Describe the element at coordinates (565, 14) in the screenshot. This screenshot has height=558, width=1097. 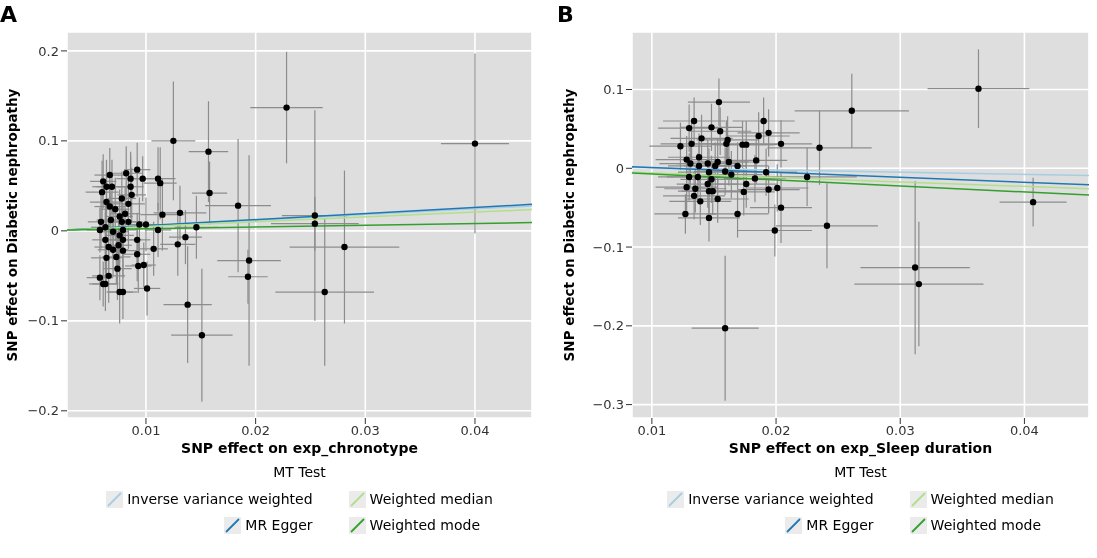
I see `chart-title: B` at that location.